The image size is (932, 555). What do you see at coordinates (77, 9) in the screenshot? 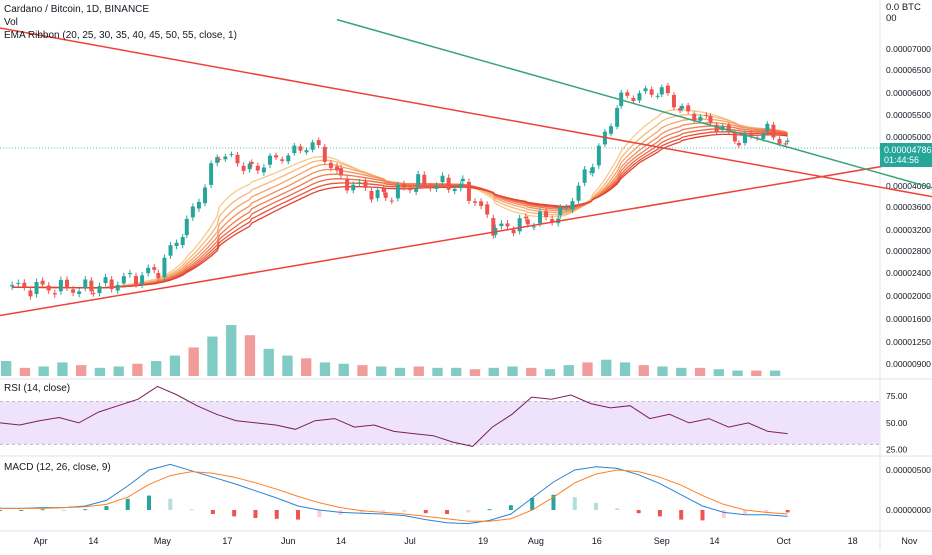
I see `symbol-legend: Cardano / Bitcoin, 1D, BINANCE` at bounding box center [77, 9].